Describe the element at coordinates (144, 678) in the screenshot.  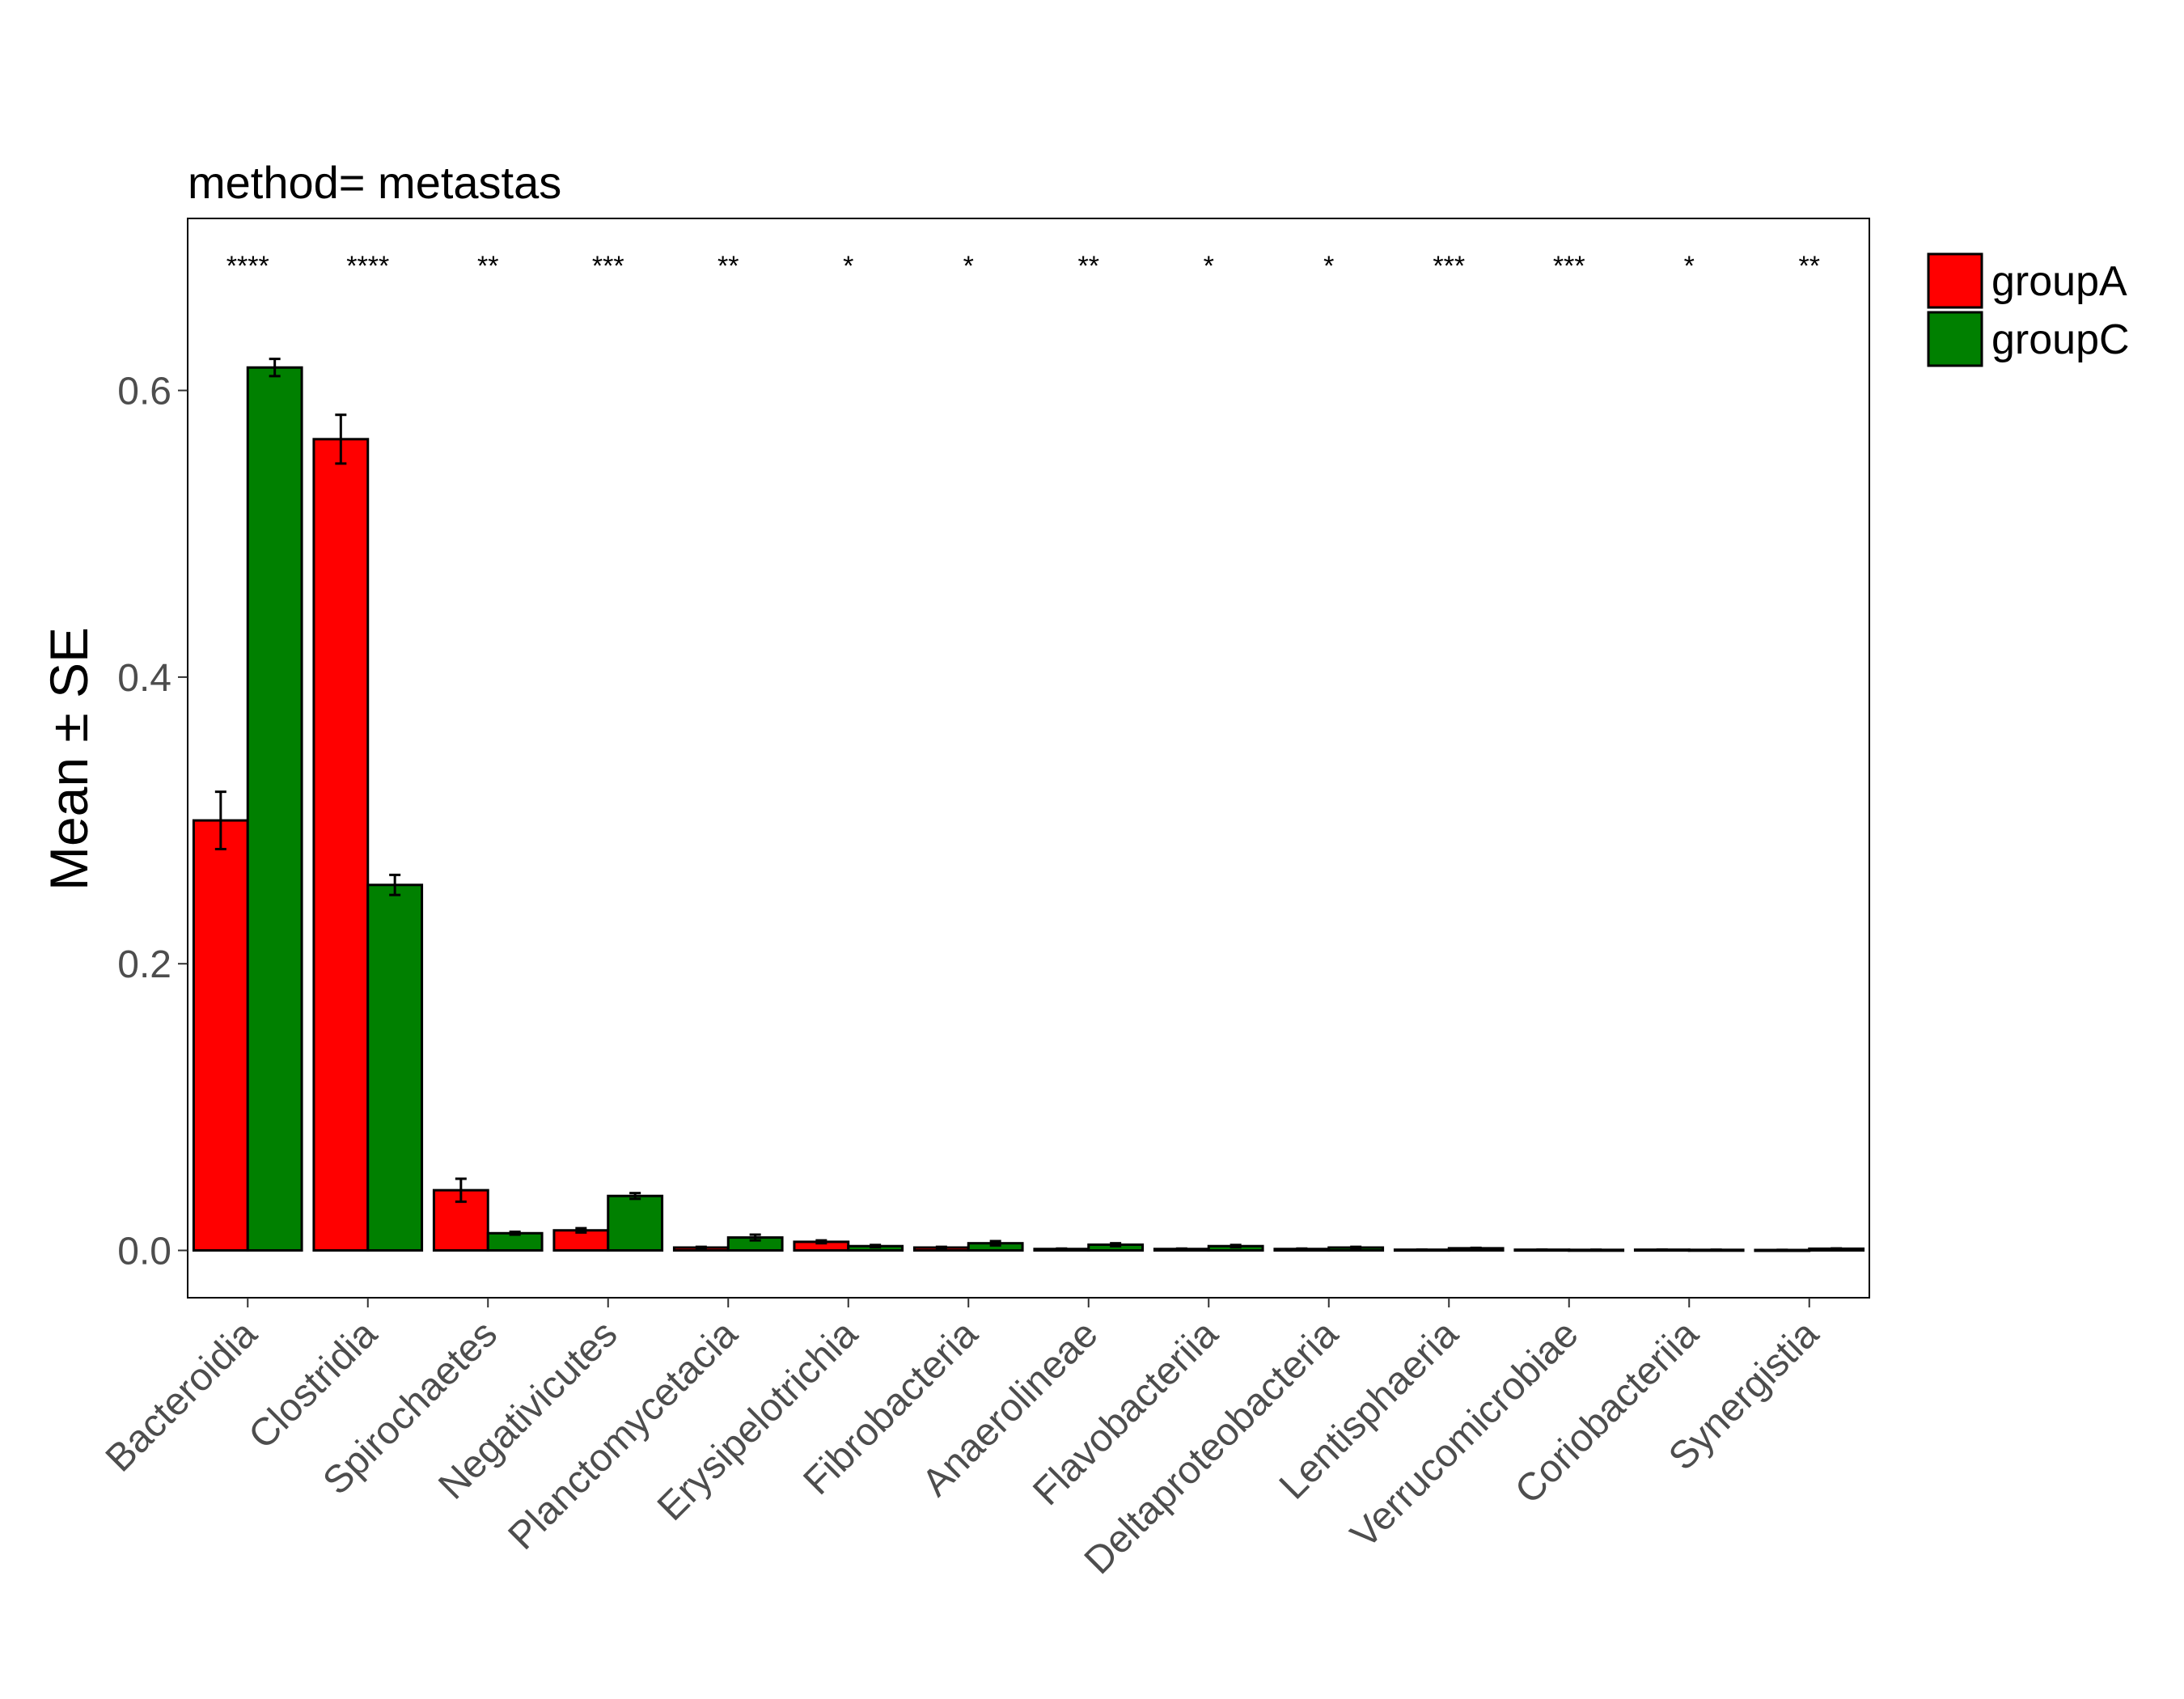
I see `y-tick-label: 0.4` at that location.